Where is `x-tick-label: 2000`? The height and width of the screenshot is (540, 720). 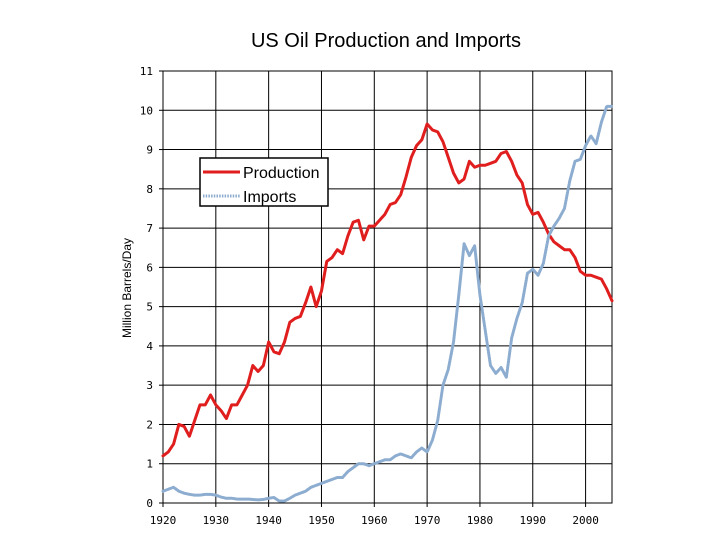 x-tick-label: 2000 is located at coordinates (585, 520).